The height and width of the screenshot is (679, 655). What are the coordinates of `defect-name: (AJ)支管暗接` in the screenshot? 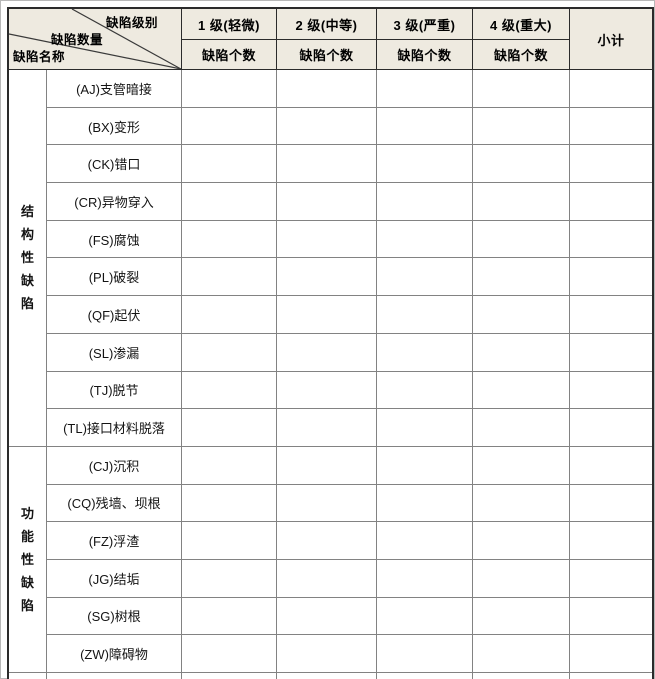 It's located at (114, 89).